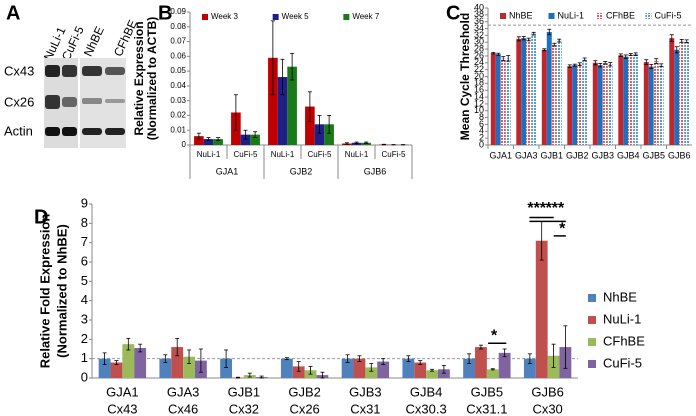 The width and height of the screenshot is (696, 416). What do you see at coordinates (283, 154) in the screenshot?
I see `x-tick-label: NuLi-1` at bounding box center [283, 154].